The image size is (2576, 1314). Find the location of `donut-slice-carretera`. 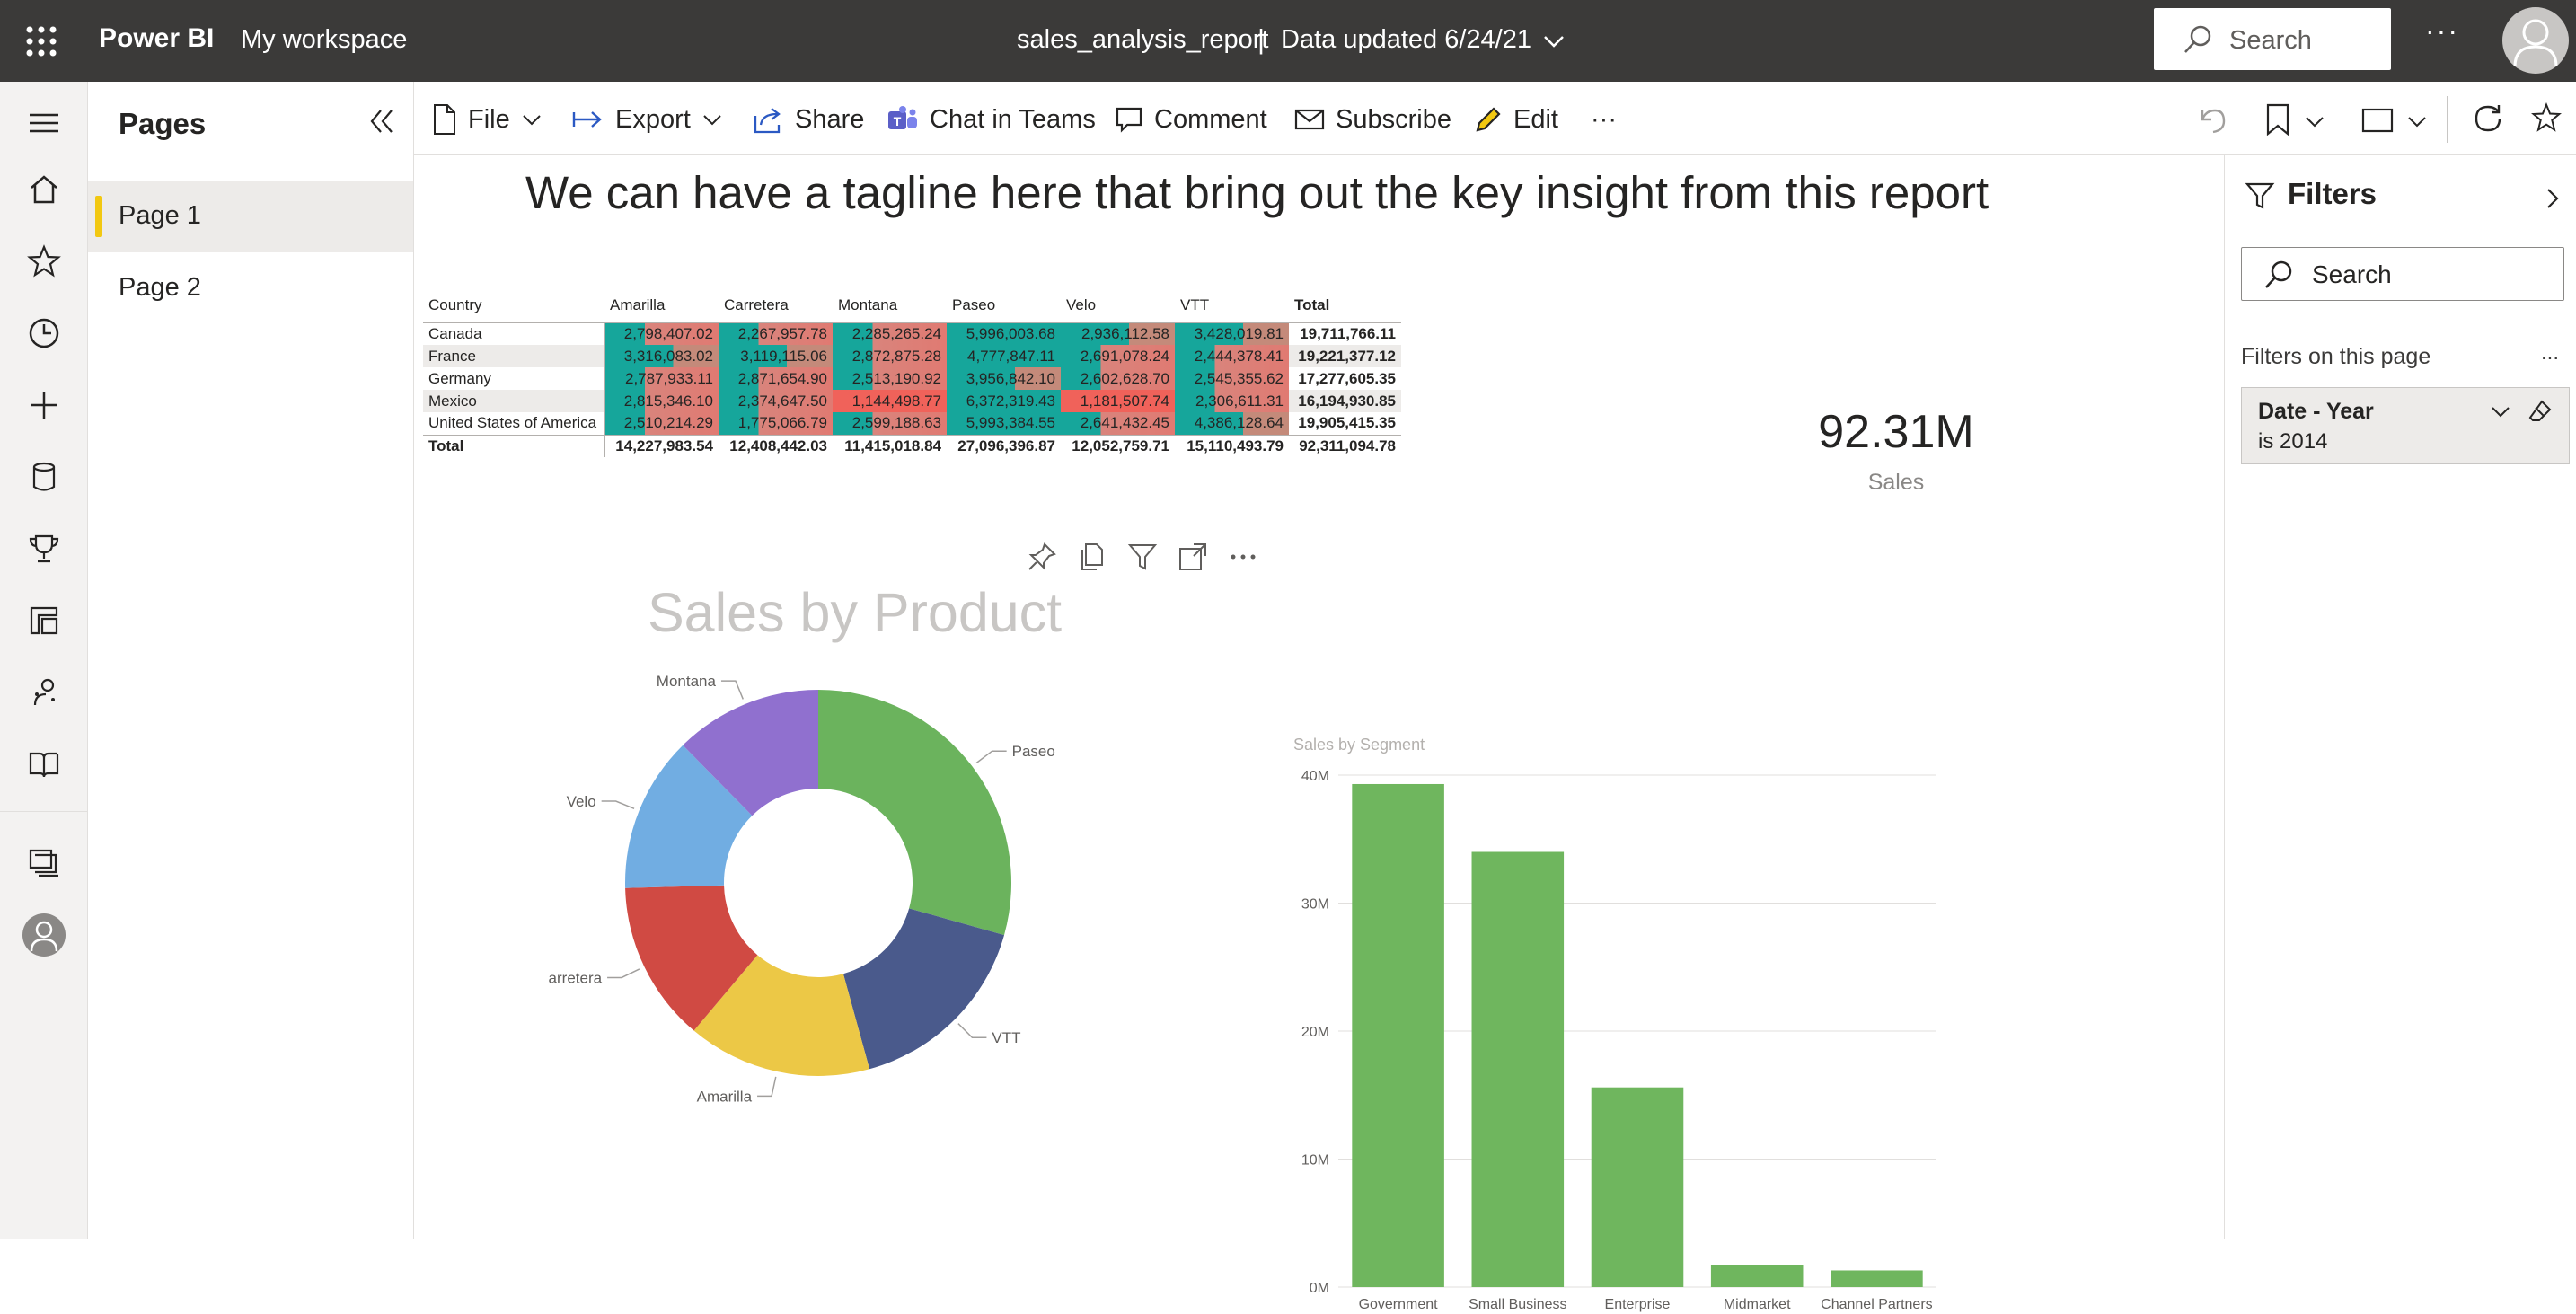

donut-slice-carretera is located at coordinates (691, 958).